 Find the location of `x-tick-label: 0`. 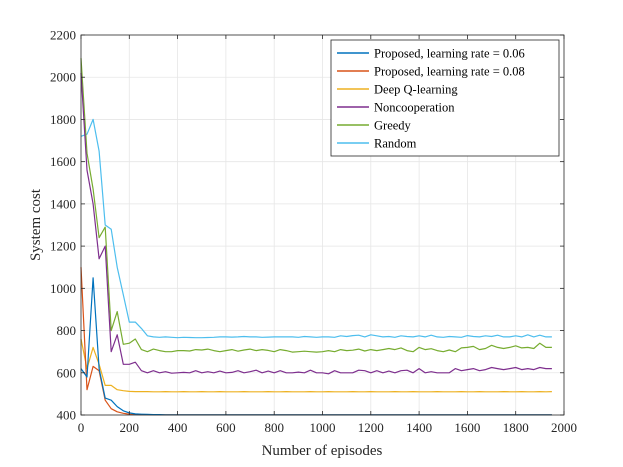

x-tick-label: 0 is located at coordinates (81, 427).